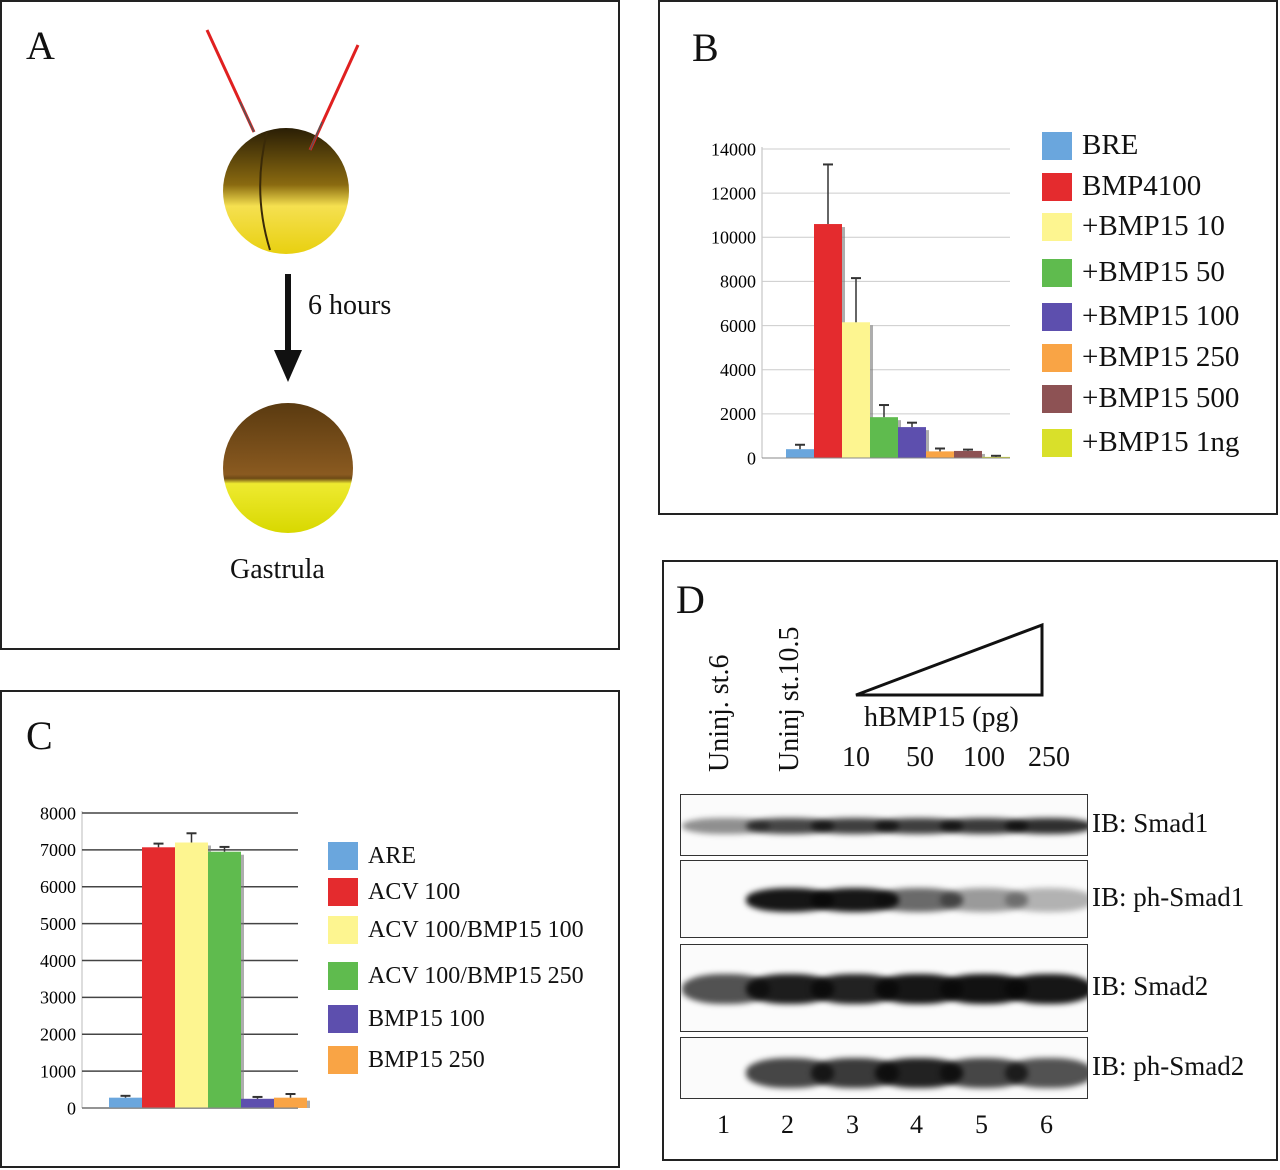 The height and width of the screenshot is (1170, 1280). Describe the element at coordinates (392, 855) in the screenshot. I see `legend-label: ARE` at that location.